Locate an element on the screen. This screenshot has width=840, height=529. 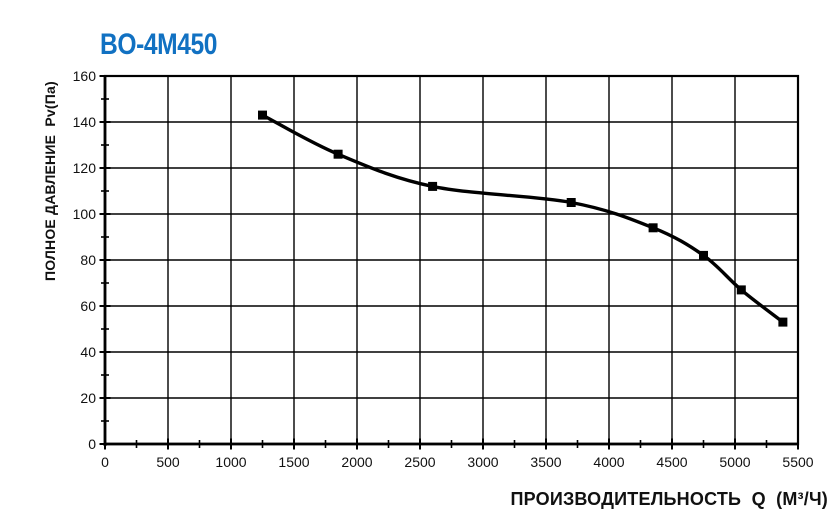
y-tick-label: 160 is located at coordinates (85, 76).